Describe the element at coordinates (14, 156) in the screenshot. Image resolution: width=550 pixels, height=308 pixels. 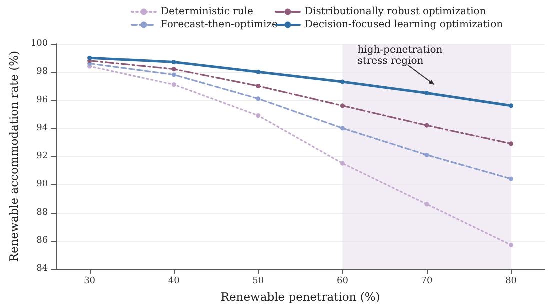
I see `y-axis-title: Renewable accommodation rate (%)` at that location.